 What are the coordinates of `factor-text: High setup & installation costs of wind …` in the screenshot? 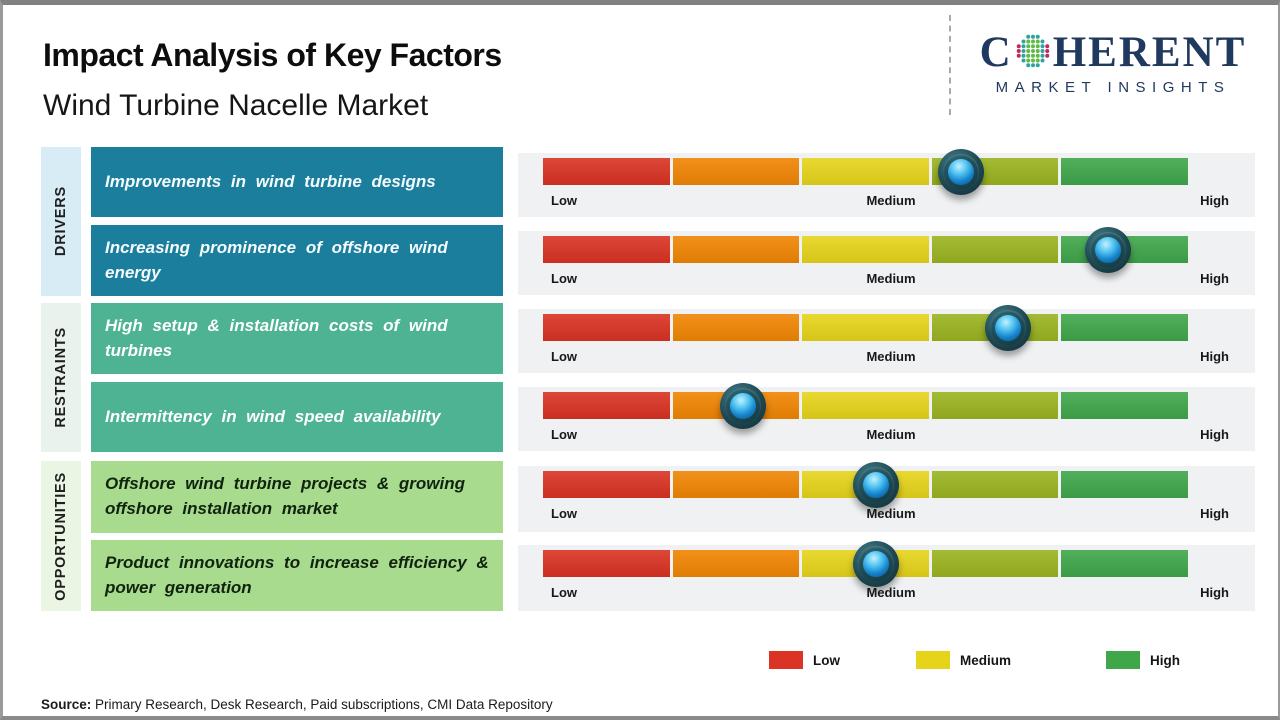 It's located at (276, 337).